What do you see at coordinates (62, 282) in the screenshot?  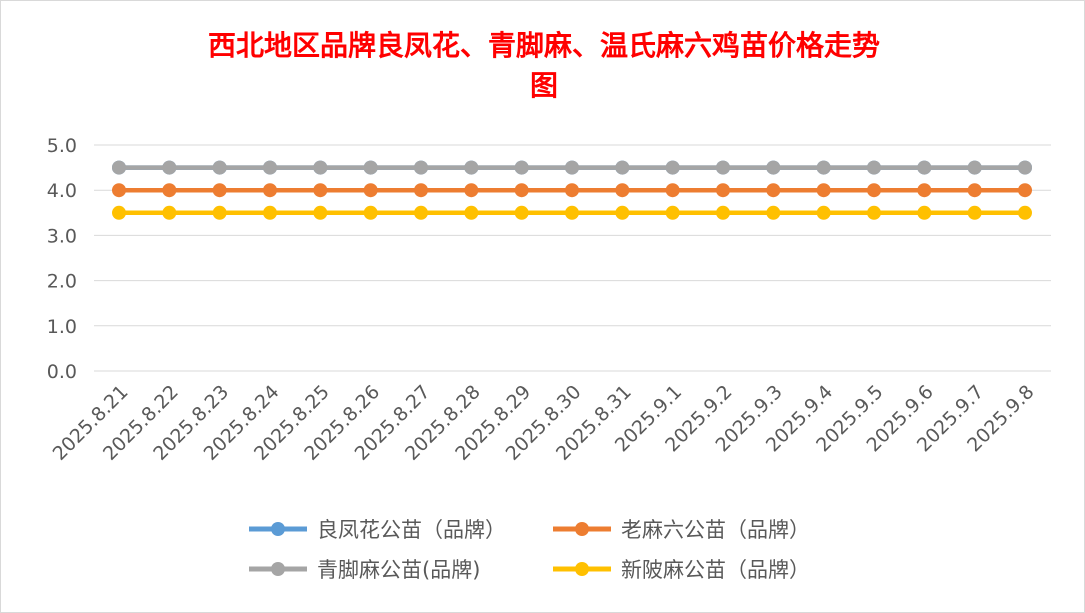 I see `y-tick-label: 2.0` at bounding box center [62, 282].